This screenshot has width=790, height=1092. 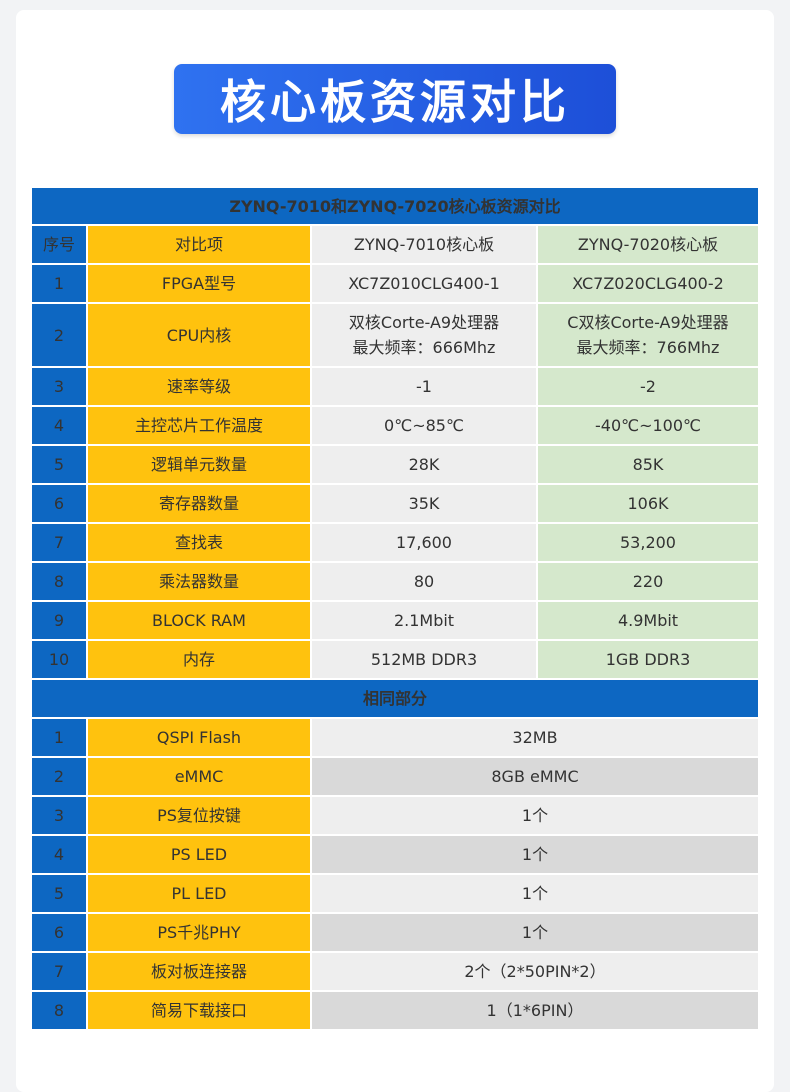 What do you see at coordinates (648, 347) in the screenshot?
I see `value-line: 最大频率：766Mhz` at bounding box center [648, 347].